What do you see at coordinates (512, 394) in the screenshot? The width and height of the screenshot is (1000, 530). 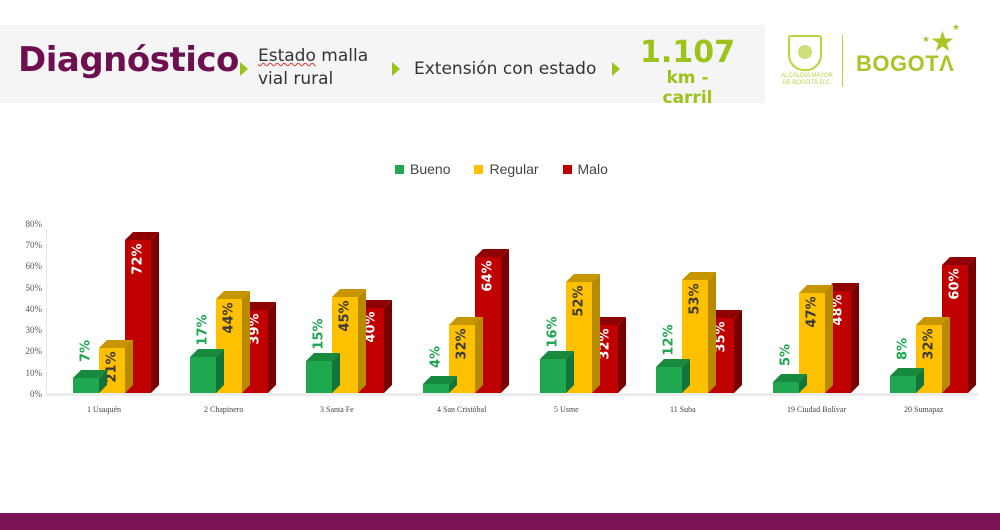 I see `chart-floor` at bounding box center [512, 394].